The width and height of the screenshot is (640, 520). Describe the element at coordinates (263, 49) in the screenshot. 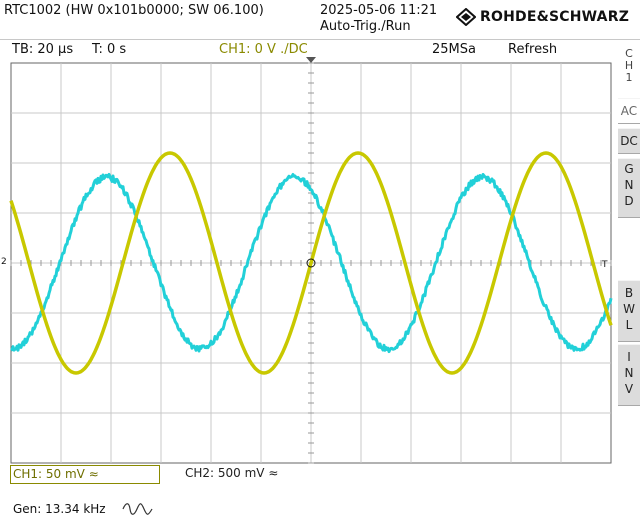

I see `ch1-trigger-setting: CH1: 0 V ./DC` at that location.